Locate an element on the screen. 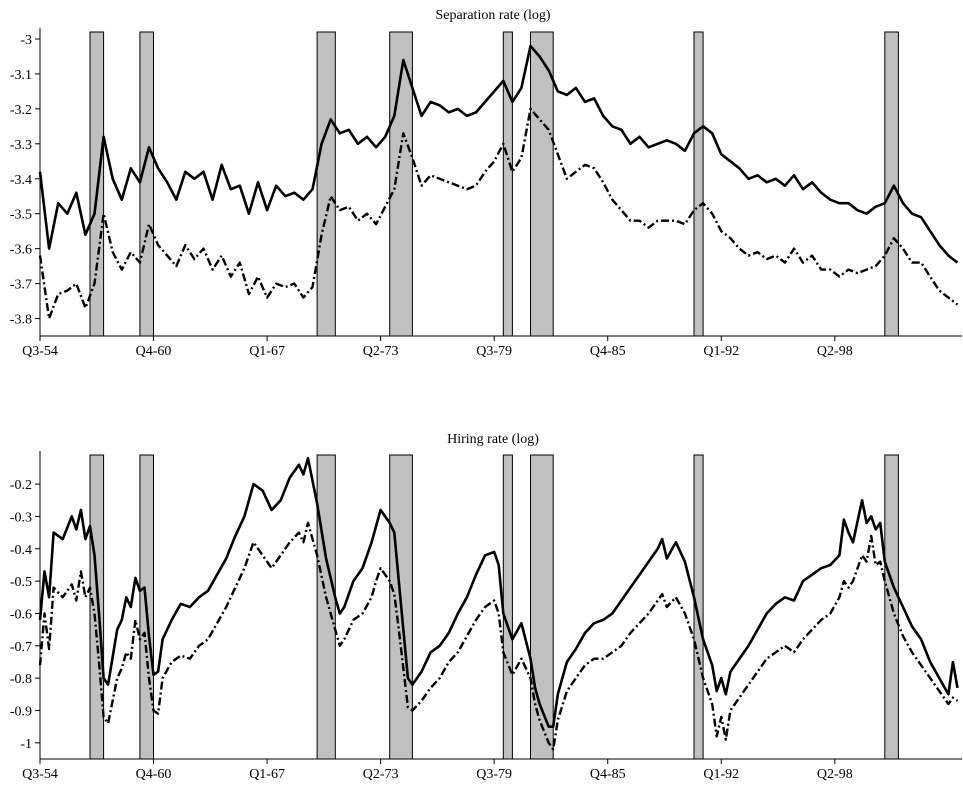 Image resolution: width=963 pixels, height=789 pixels. panel-title: Separation rate (log) is located at coordinates (492, 15).